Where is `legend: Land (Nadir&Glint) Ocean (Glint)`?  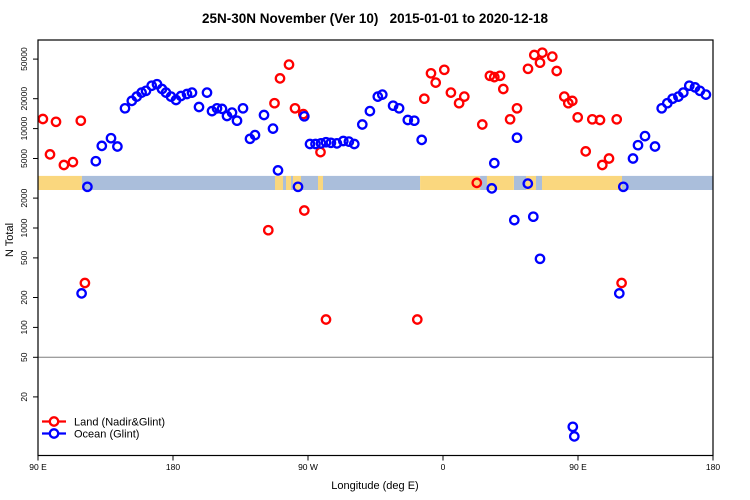 legend: Land (Nadir&Glint) Ocean (Glint) is located at coordinates (103, 428).